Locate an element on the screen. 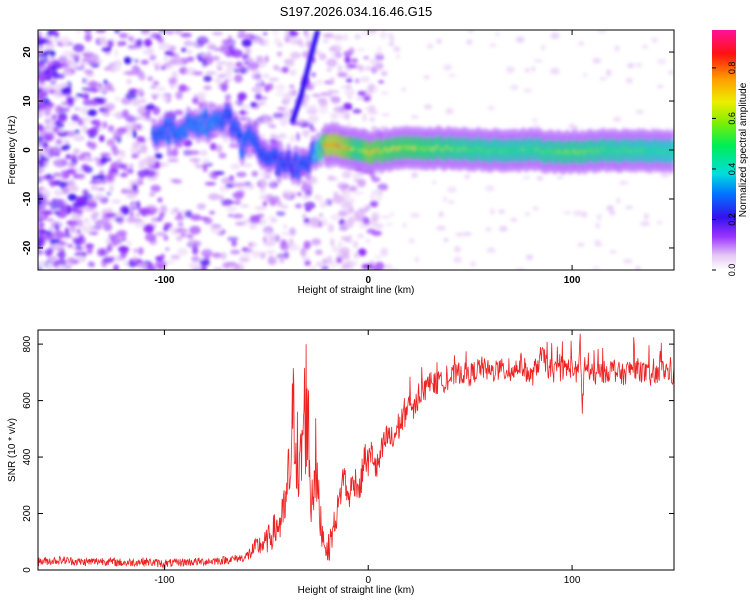 This screenshot has height=600, width=750. x-tick-label: 0 is located at coordinates (368, 580).